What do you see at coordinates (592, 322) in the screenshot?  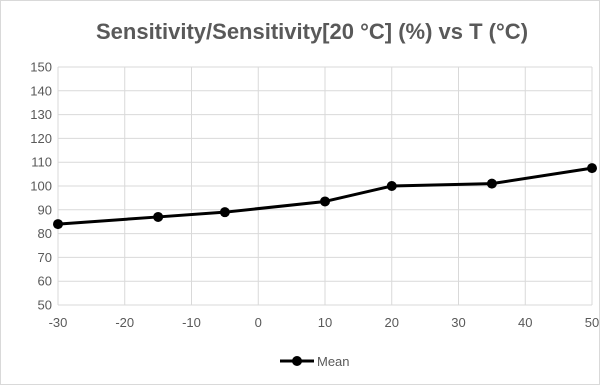 I see `x-tick-label: 50` at bounding box center [592, 322].